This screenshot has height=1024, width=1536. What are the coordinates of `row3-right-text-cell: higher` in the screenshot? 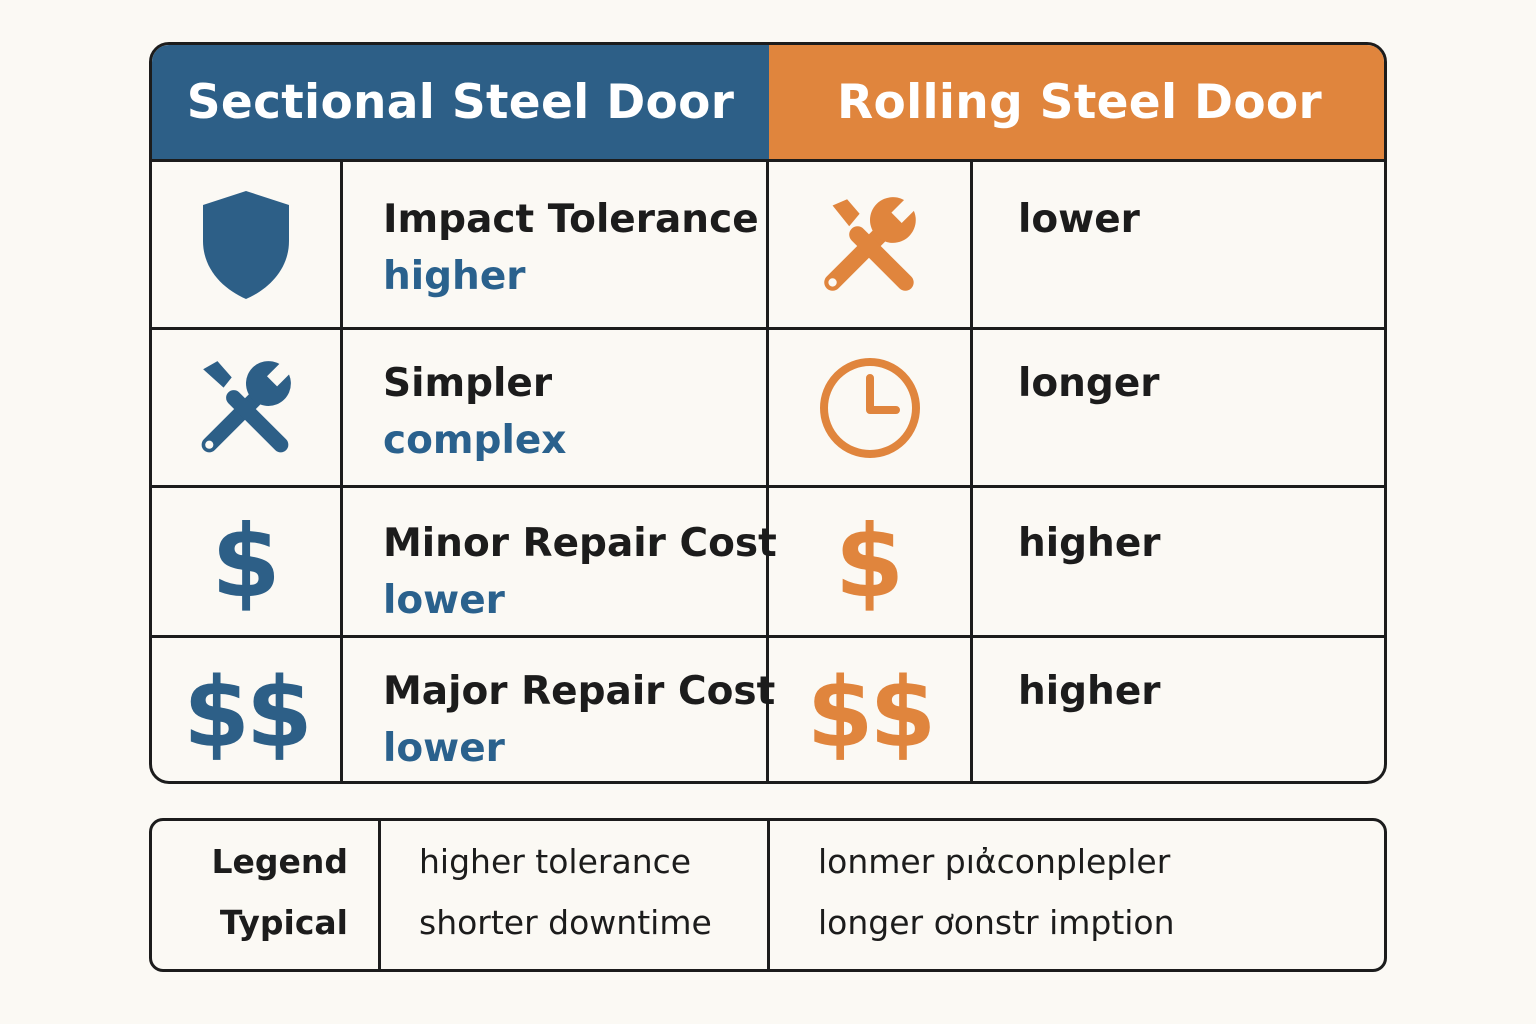 It's located at (1178, 561).